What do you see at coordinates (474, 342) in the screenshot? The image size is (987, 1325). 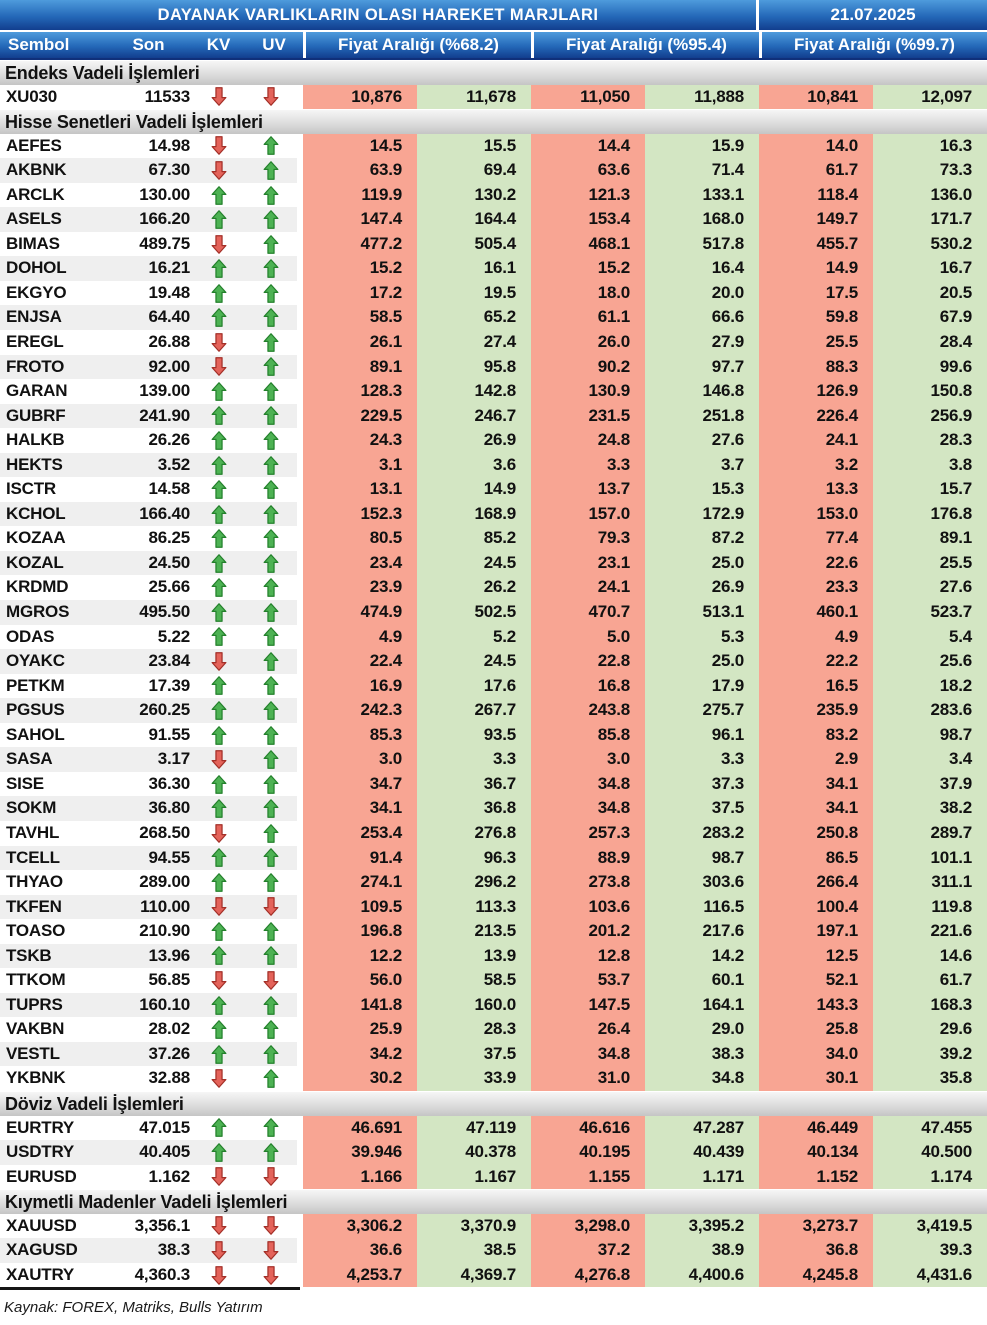 I see `range-high-cell: 27.4` at bounding box center [474, 342].